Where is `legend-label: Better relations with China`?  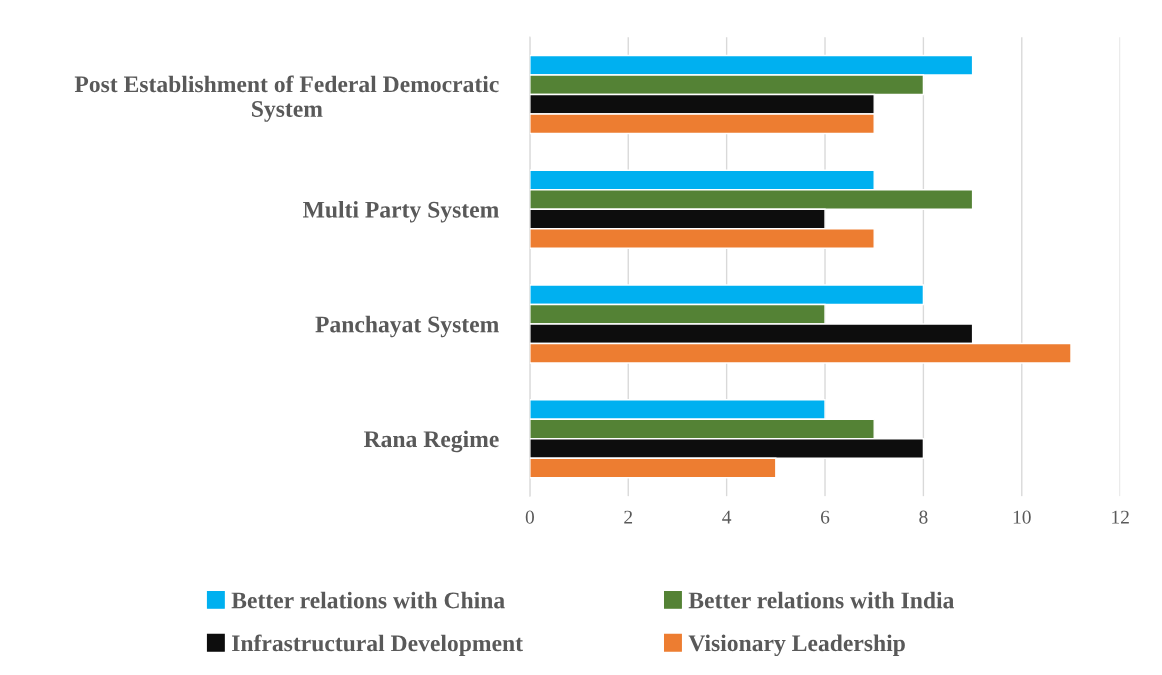 legend-label: Better relations with China is located at coordinates (368, 600).